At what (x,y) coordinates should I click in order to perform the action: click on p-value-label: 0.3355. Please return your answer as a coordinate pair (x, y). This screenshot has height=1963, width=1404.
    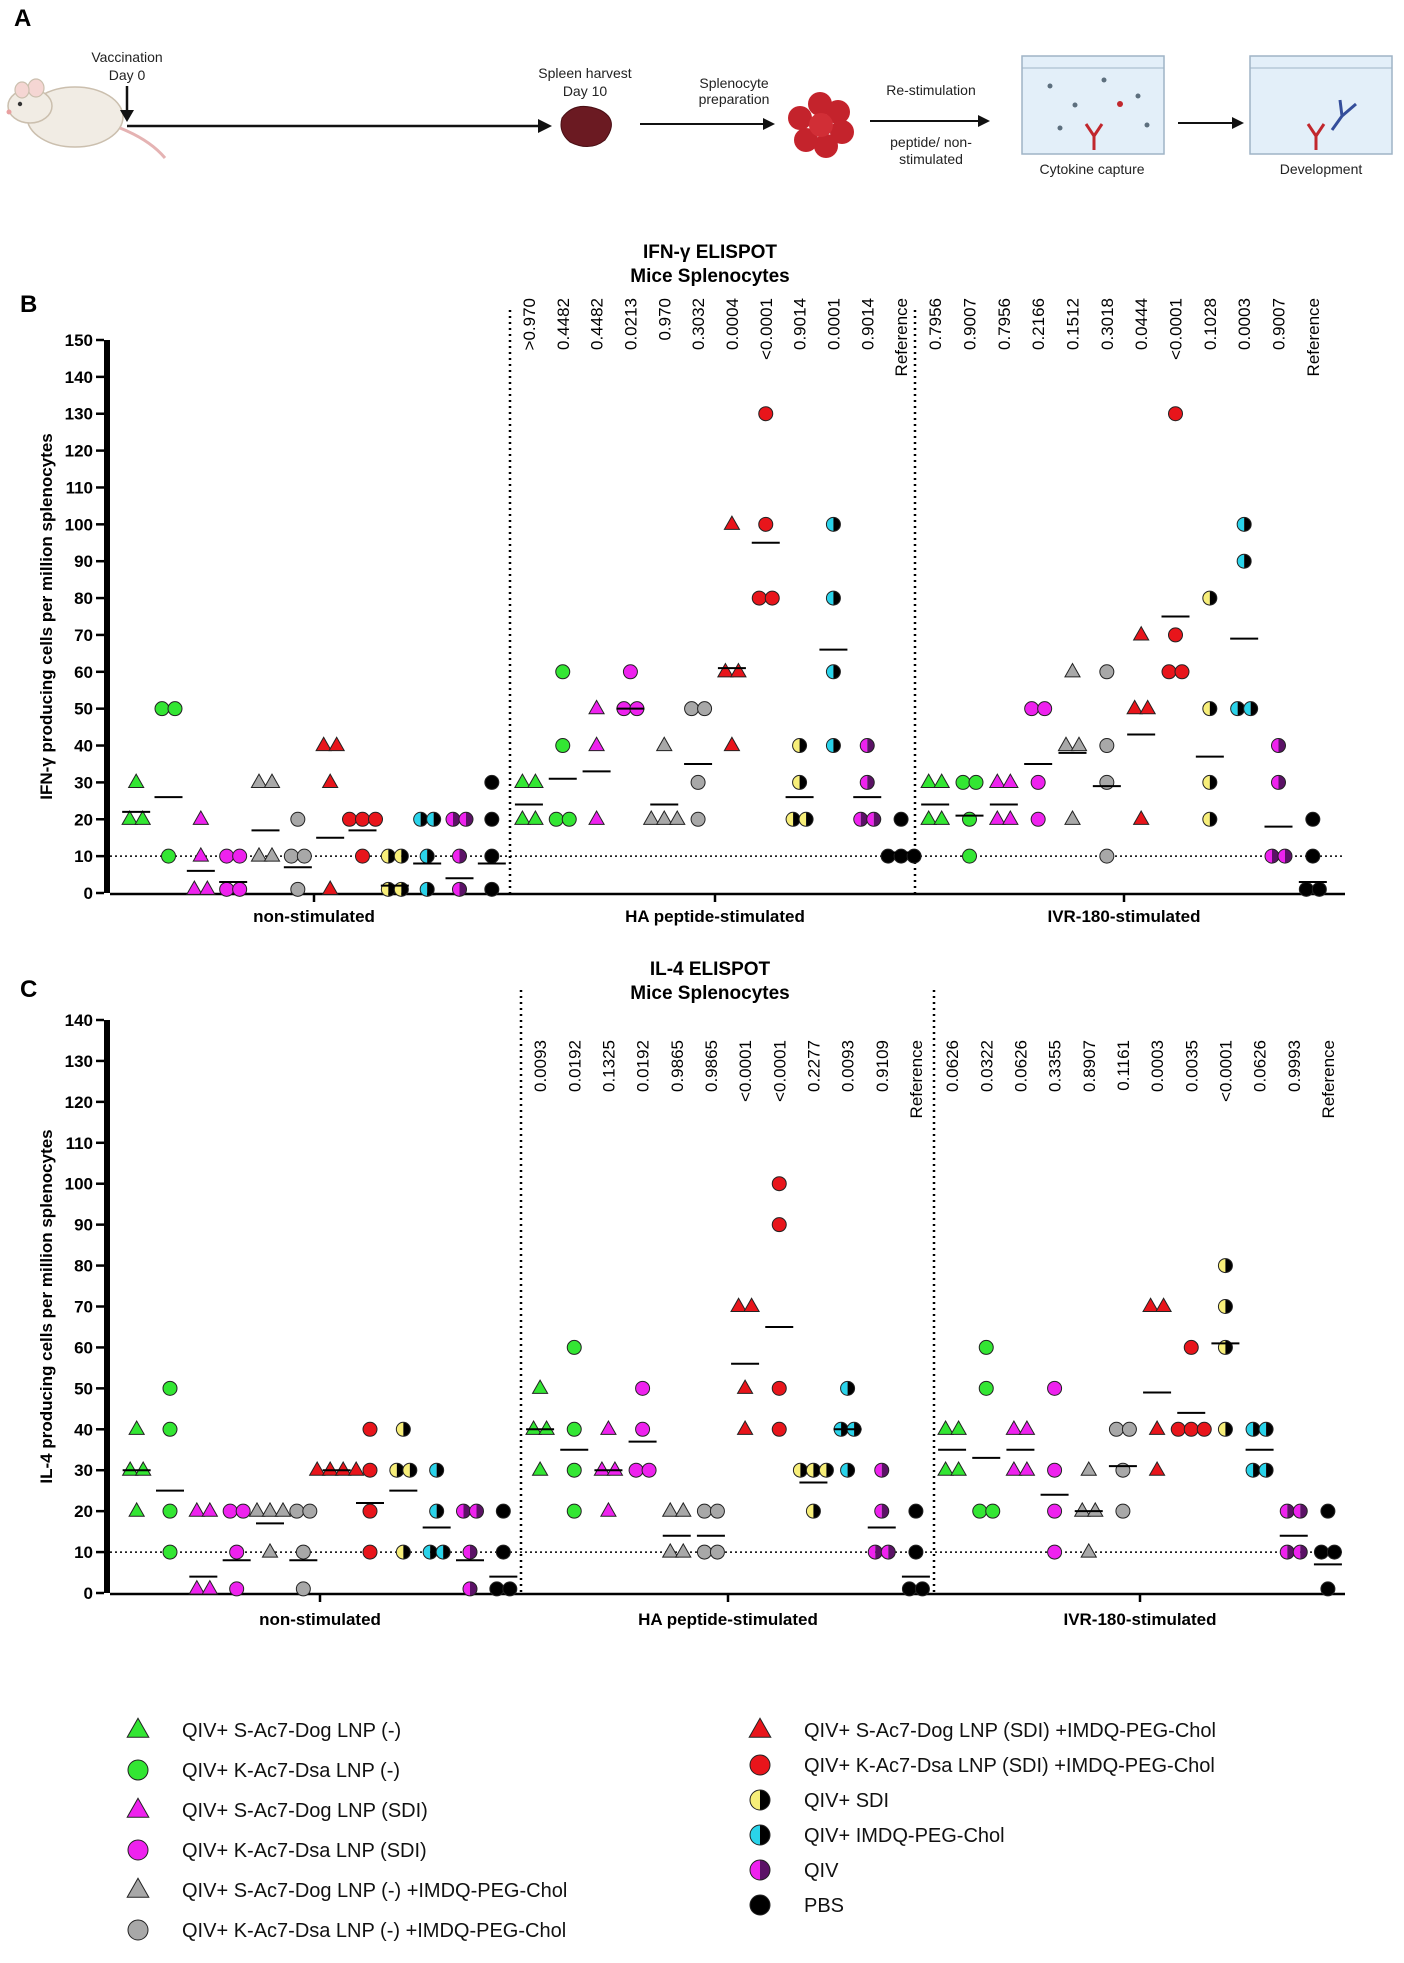
    Looking at the image, I should click on (1055, 1066).